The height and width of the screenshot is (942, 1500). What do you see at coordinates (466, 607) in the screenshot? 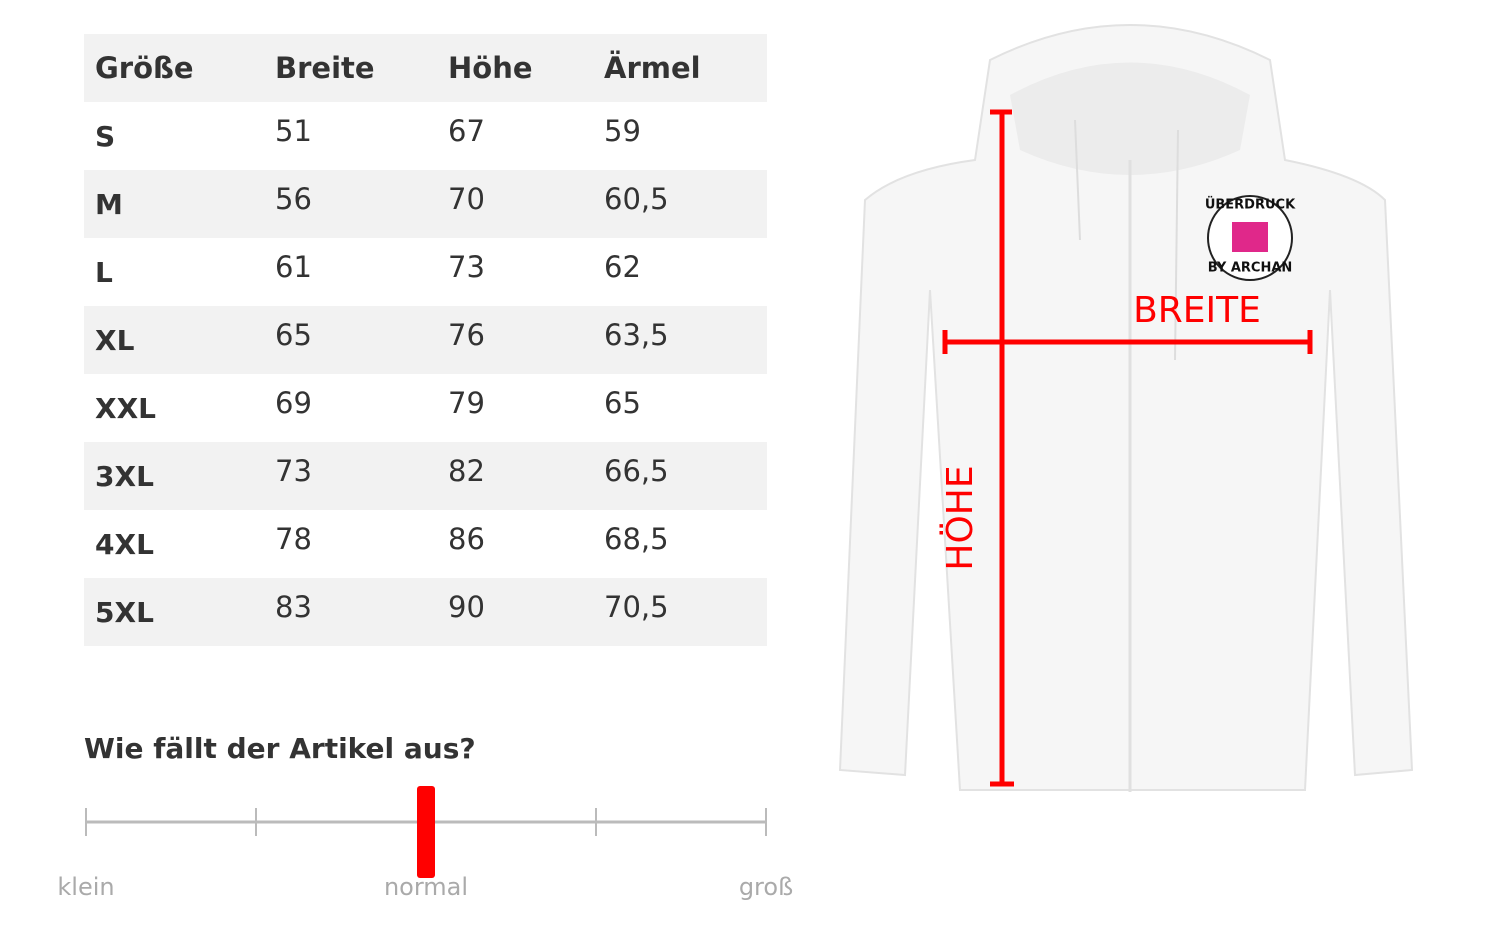
I see `cell: 90` at bounding box center [466, 607].